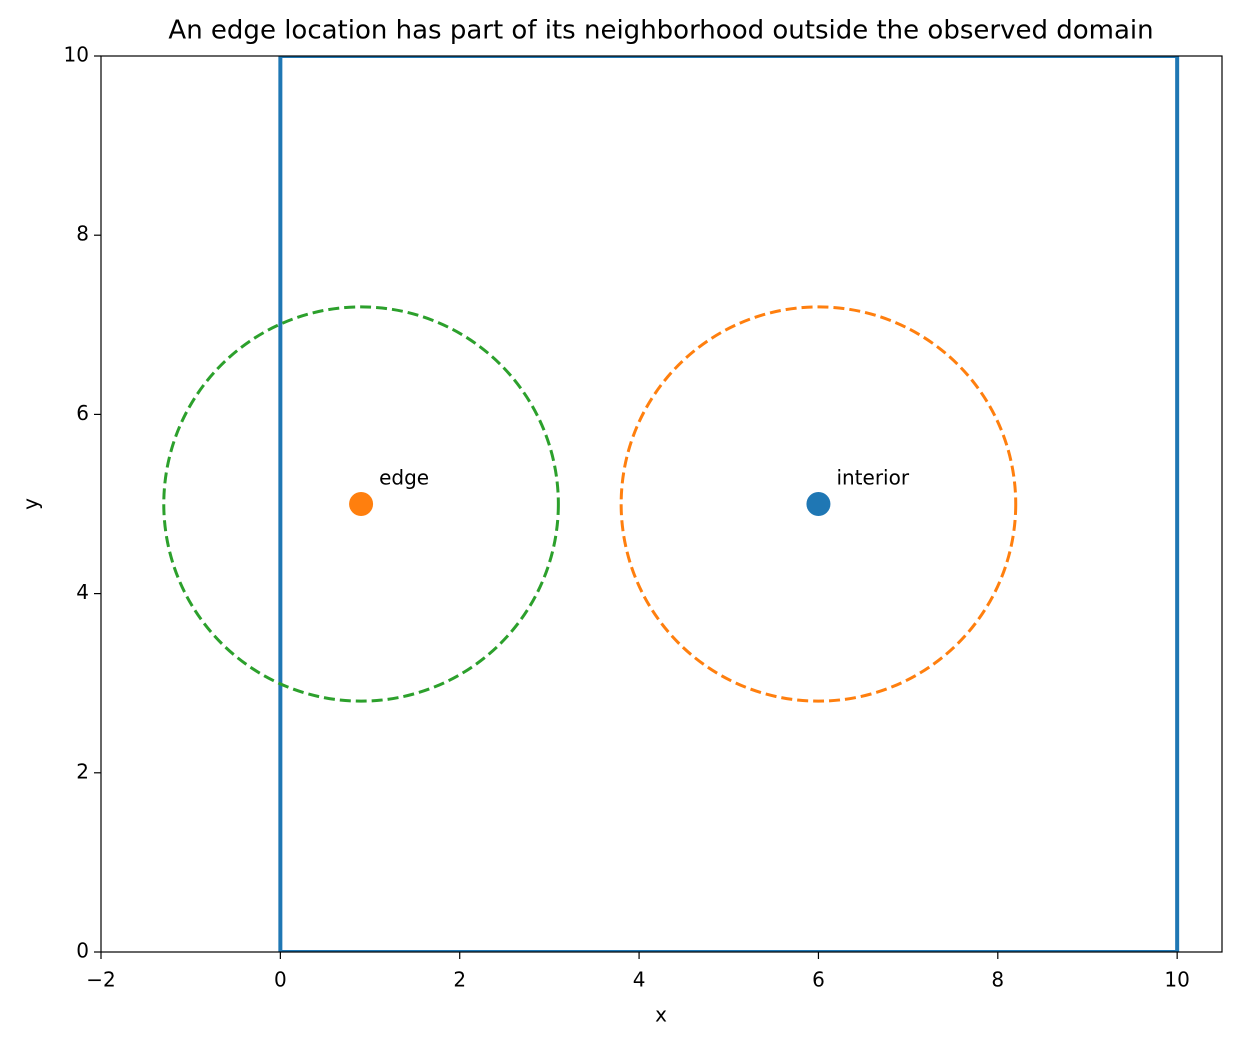 This screenshot has height=1046, width=1249. What do you see at coordinates (100, 980) in the screenshot?
I see `x-tick-label: −2` at bounding box center [100, 980].